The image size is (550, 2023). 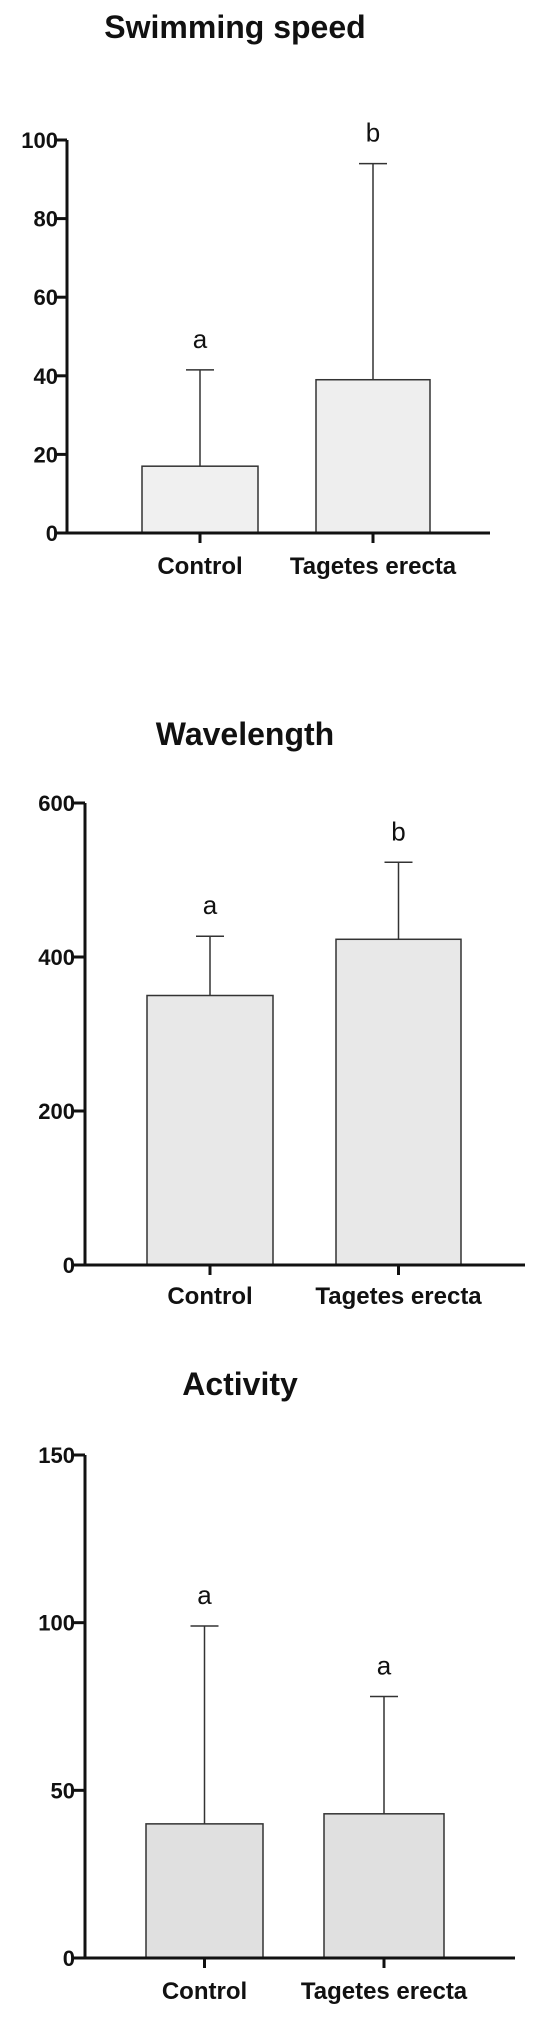 What do you see at coordinates (46, 454) in the screenshot?
I see `y-tick-label: 20` at bounding box center [46, 454].